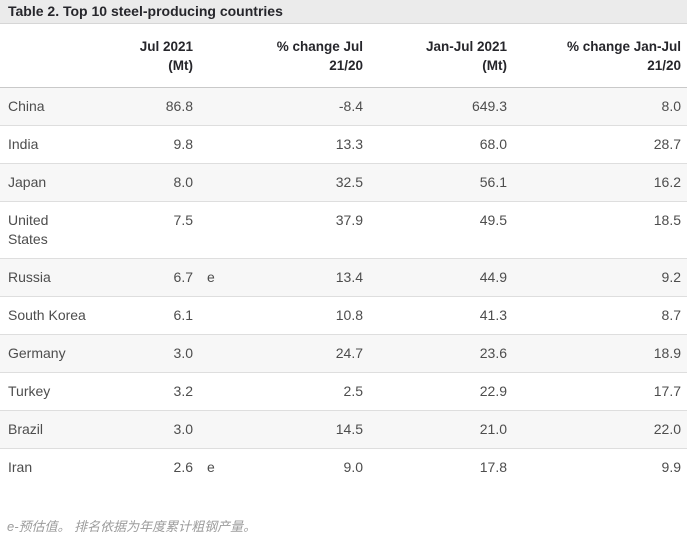 This screenshot has width=700, height=537. I want to click on table-footnote: e-预估值。 排名依据为年度累计粗钢产量。, so click(132, 526).